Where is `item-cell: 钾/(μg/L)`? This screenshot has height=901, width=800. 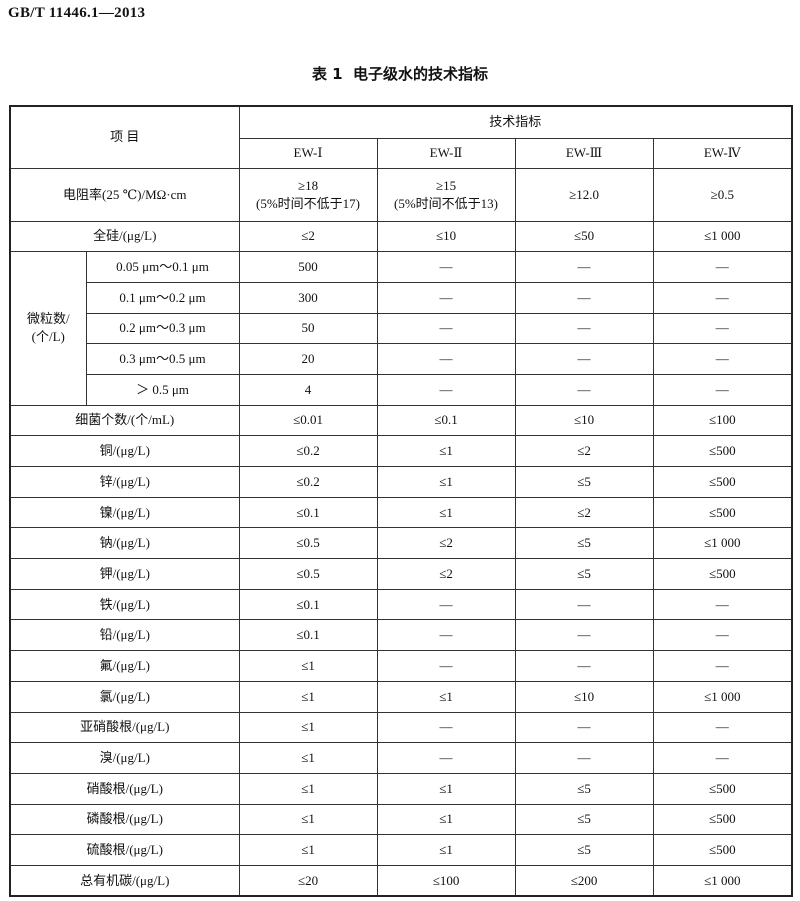
item-cell: 钾/(μg/L) is located at coordinates (124, 574).